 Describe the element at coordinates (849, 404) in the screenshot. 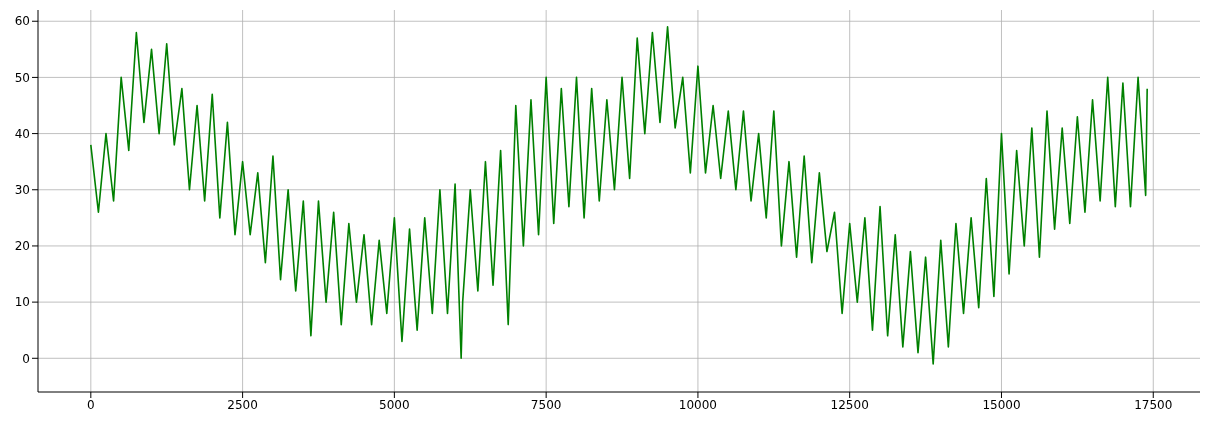

I see `x-tick-label: 12500` at that location.